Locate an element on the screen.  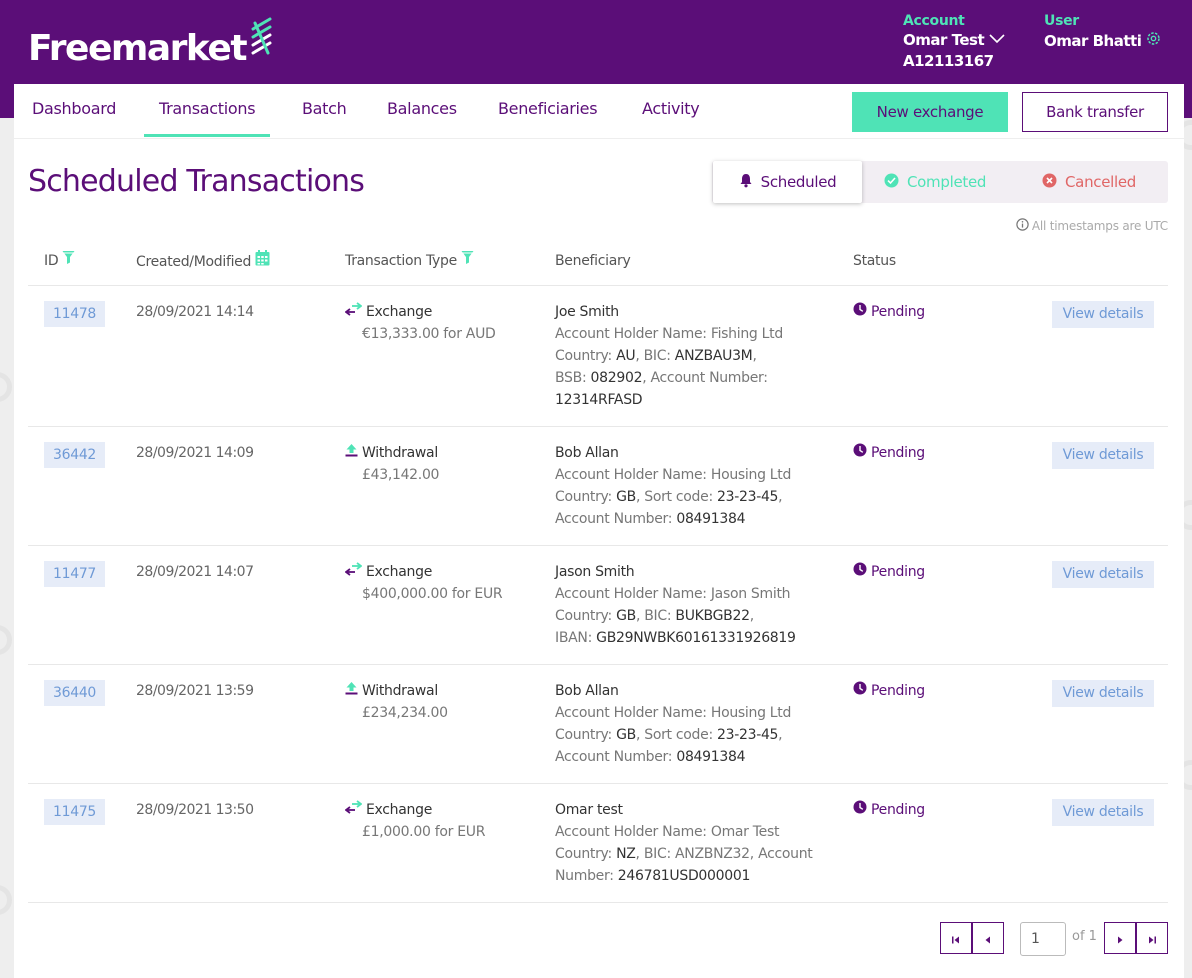
country-code: GB is located at coordinates (626, 735).